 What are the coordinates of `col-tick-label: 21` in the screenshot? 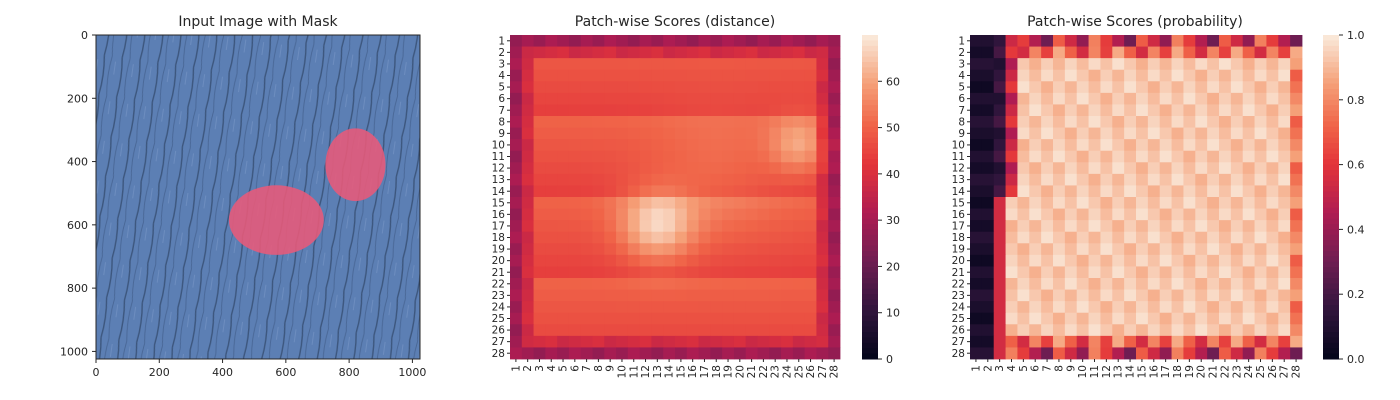 It's located at (1214, 371).